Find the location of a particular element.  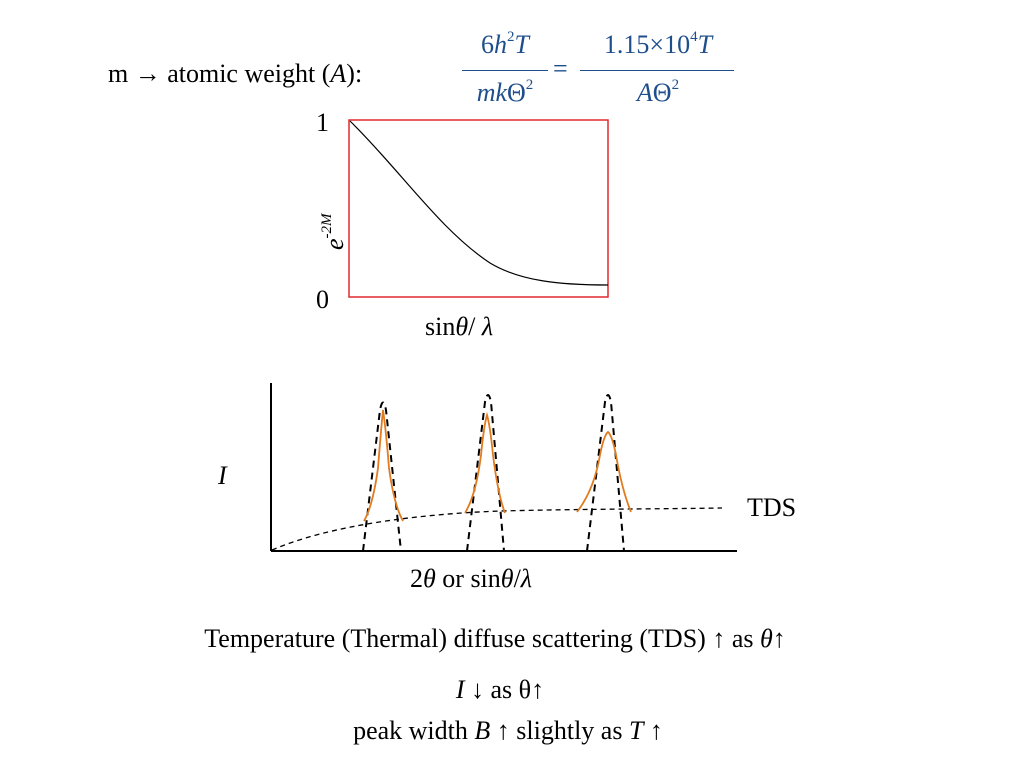

fraction2-denominator: AΘ2 is located at coordinates (658, 92).